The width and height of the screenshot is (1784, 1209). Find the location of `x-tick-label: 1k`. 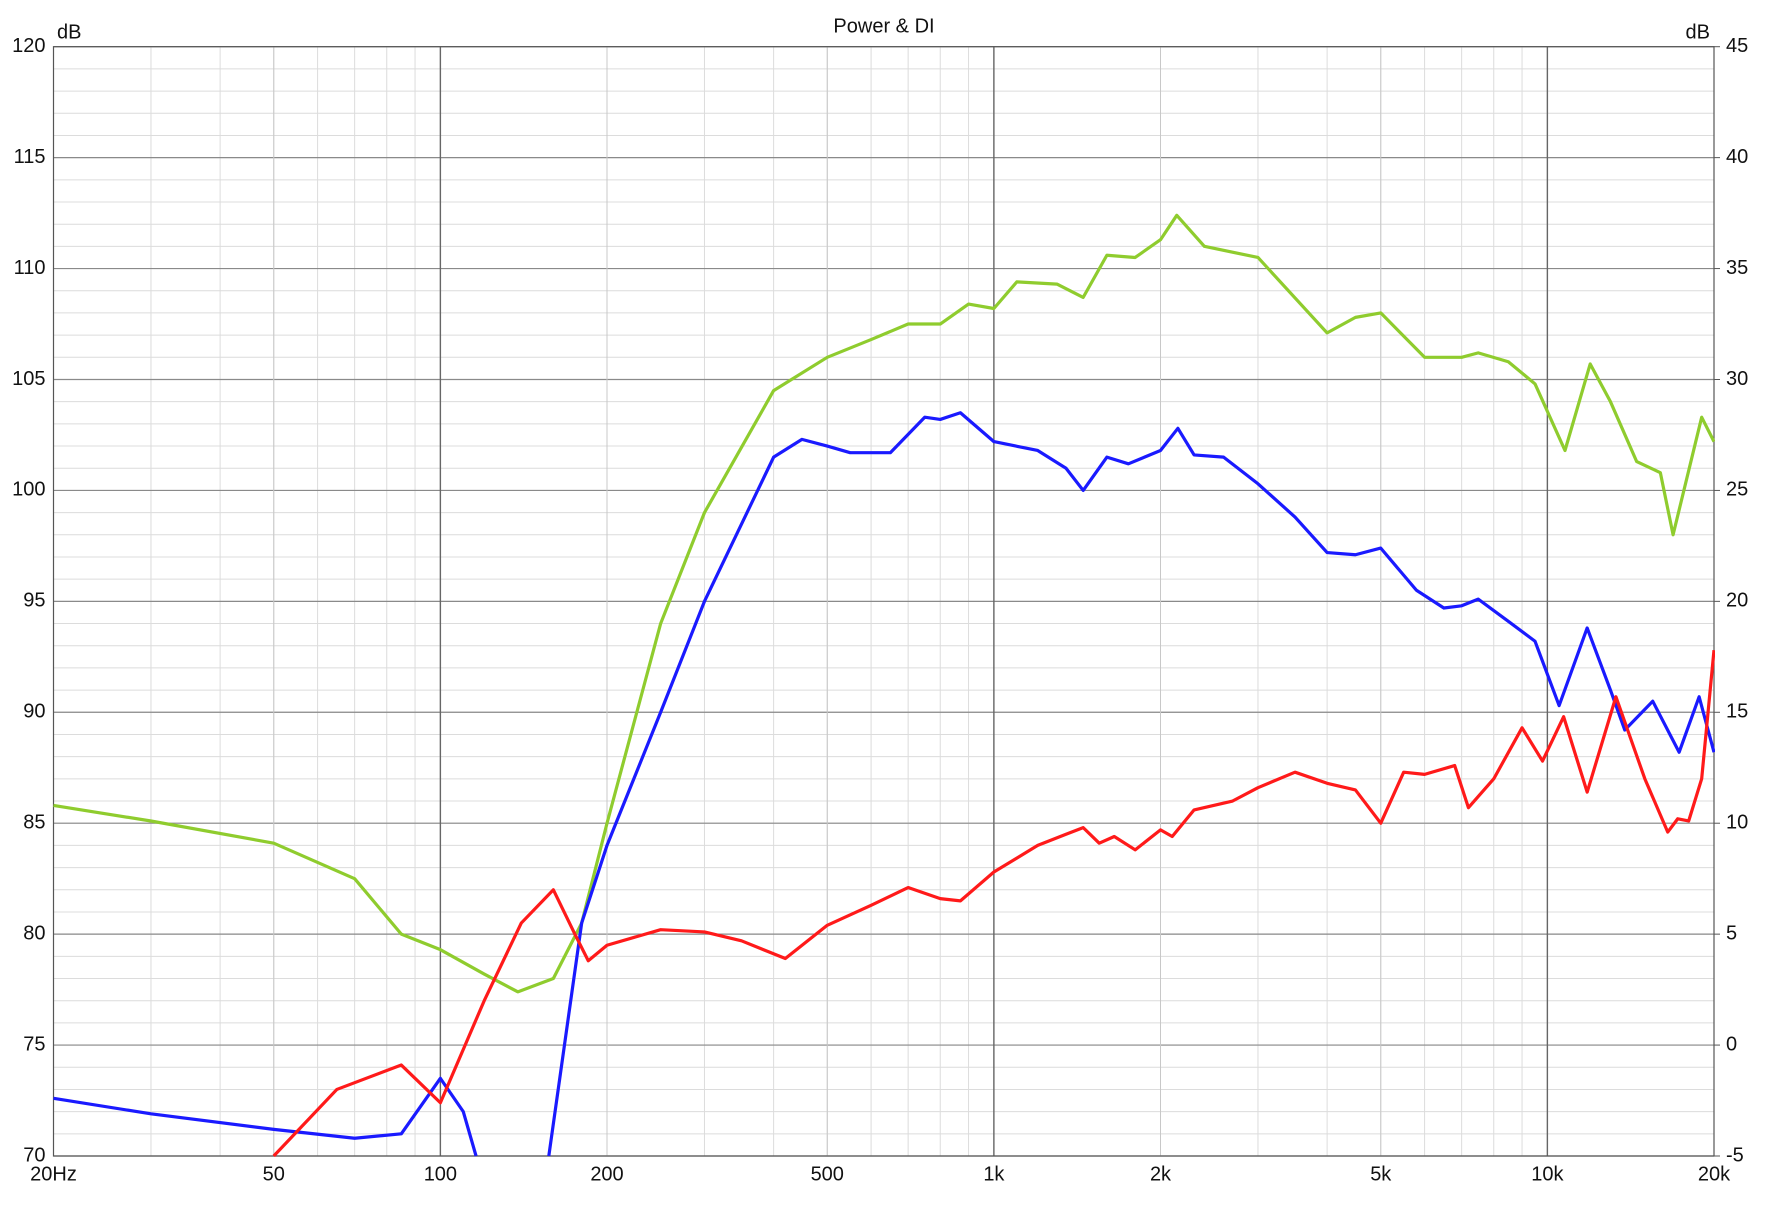

x-tick-label: 1k is located at coordinates (994, 1174).